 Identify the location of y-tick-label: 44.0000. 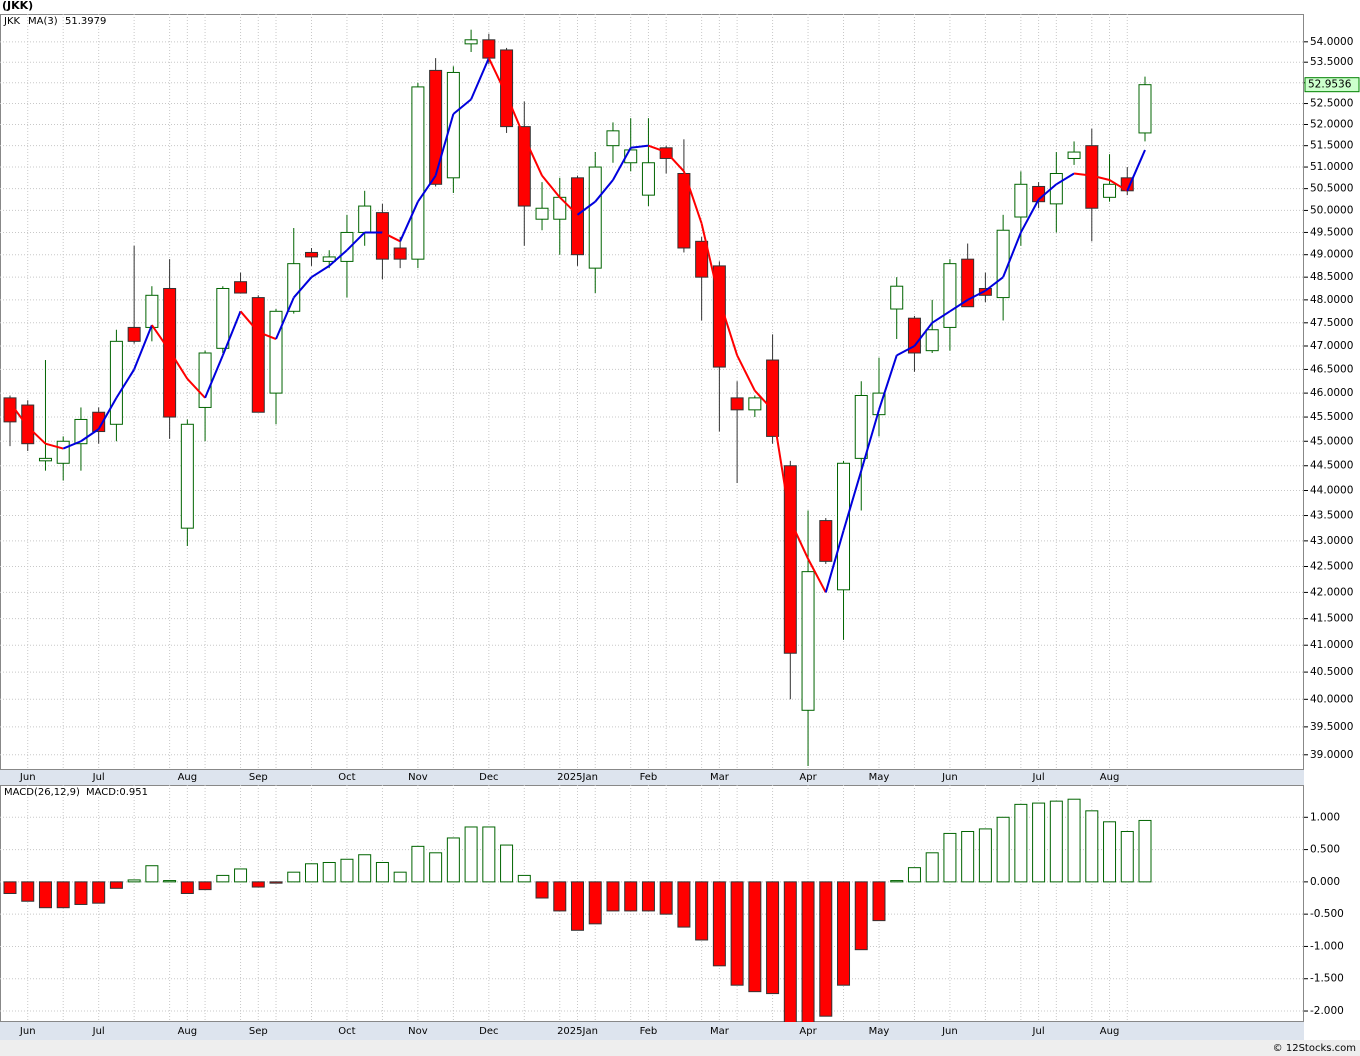
(1331, 490).